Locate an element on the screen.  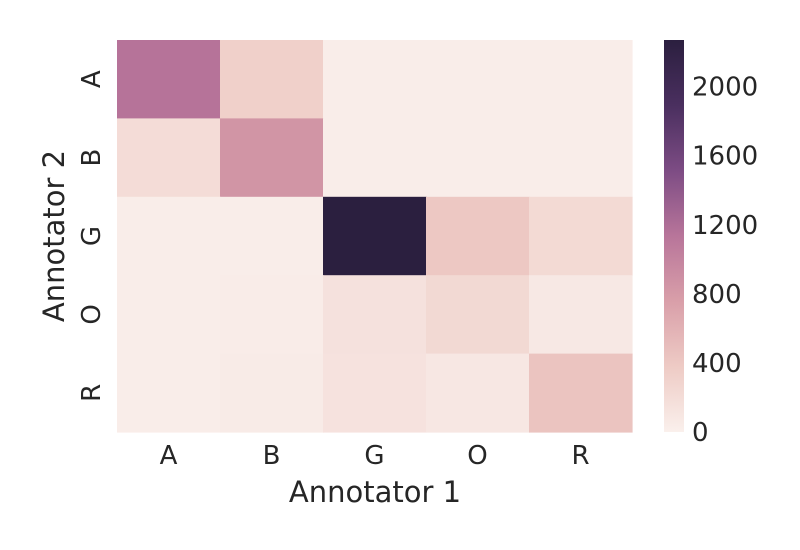
heatmap-cell-A-B is located at coordinates (272, 79).